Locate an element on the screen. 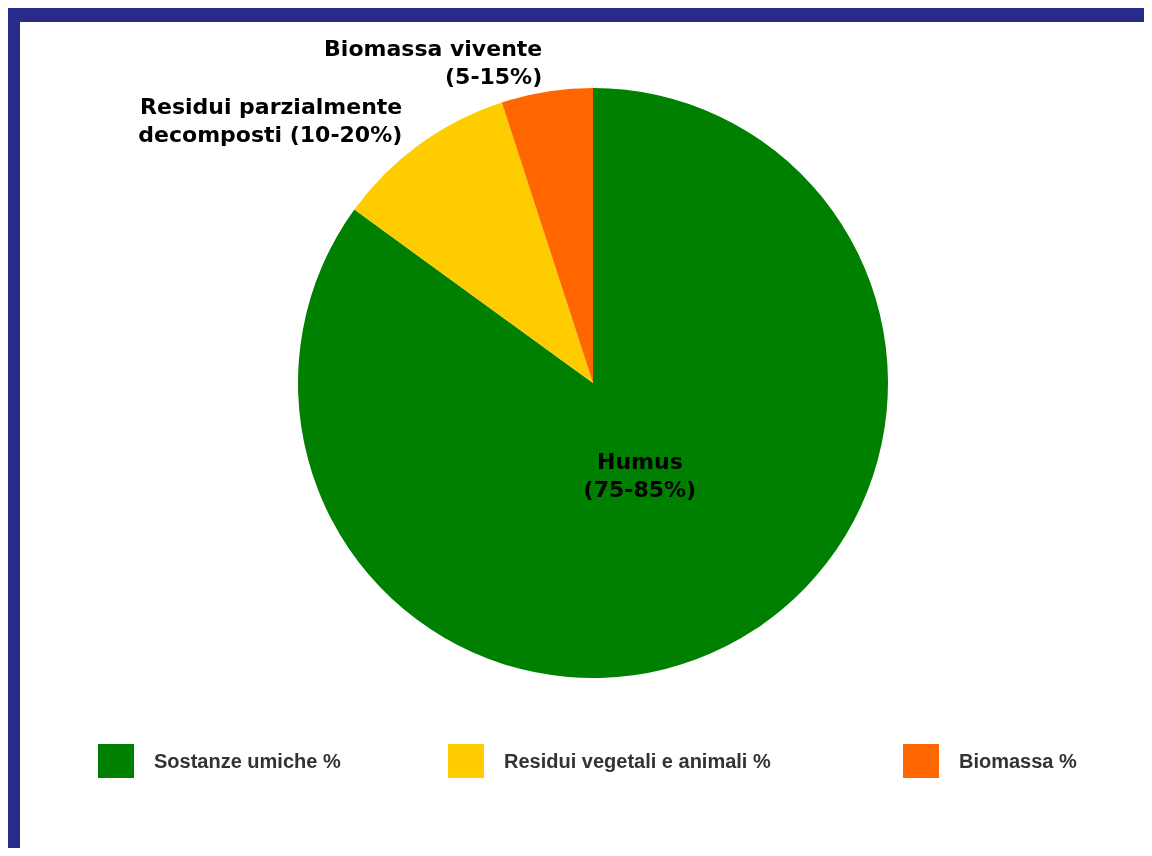  pie-slice is located at coordinates (547, 235).